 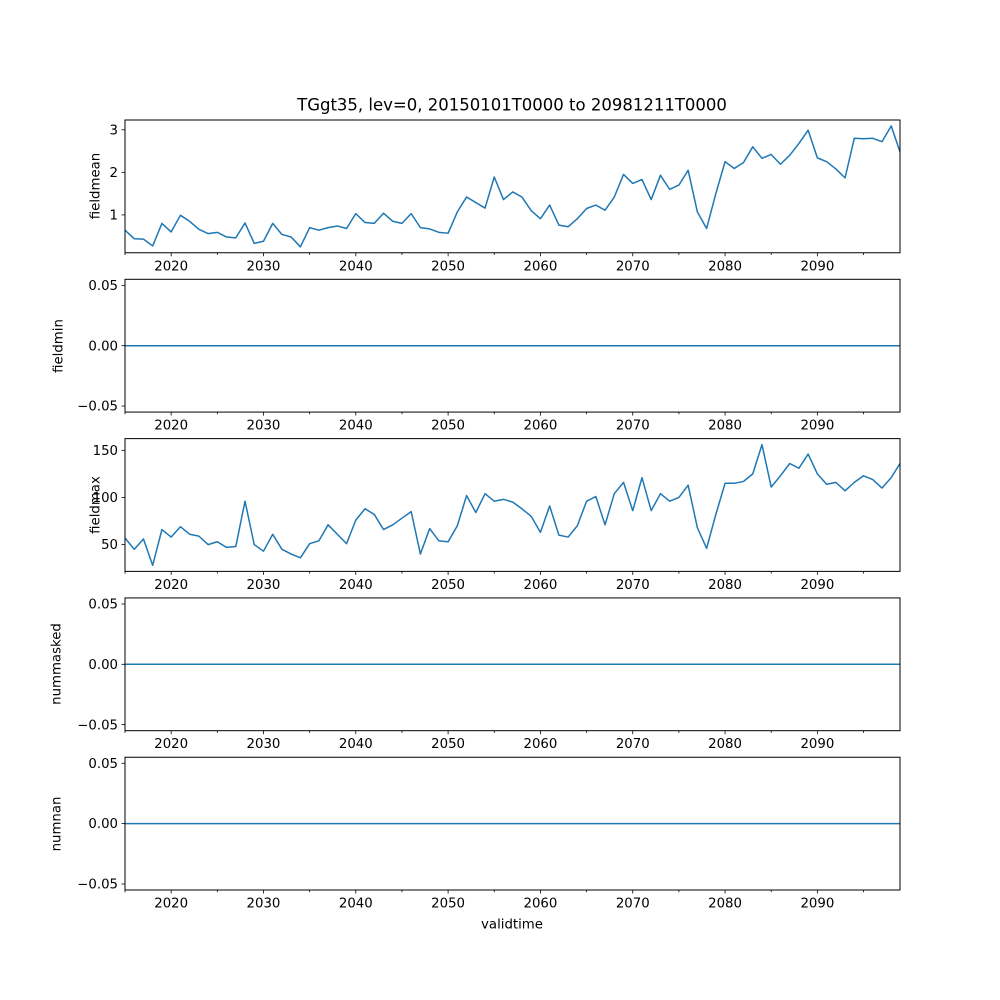 I want to click on y-tick-label: 50, so click(x=109, y=545).